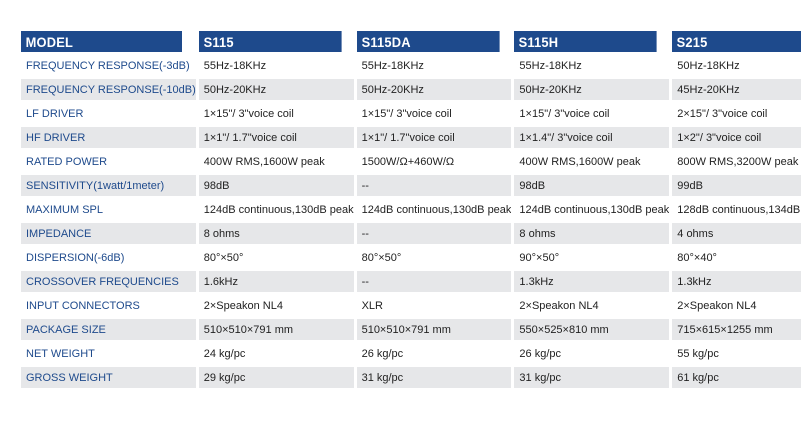 This screenshot has width=801, height=430. Describe the element at coordinates (592, 329) in the screenshot. I see `spec-value: 550×525×810 mm` at that location.